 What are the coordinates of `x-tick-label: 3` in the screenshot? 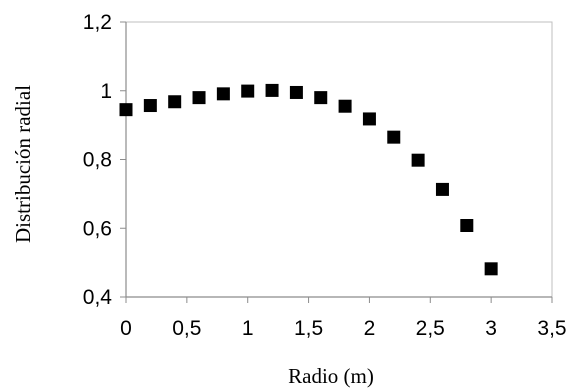 It's located at (491, 328).